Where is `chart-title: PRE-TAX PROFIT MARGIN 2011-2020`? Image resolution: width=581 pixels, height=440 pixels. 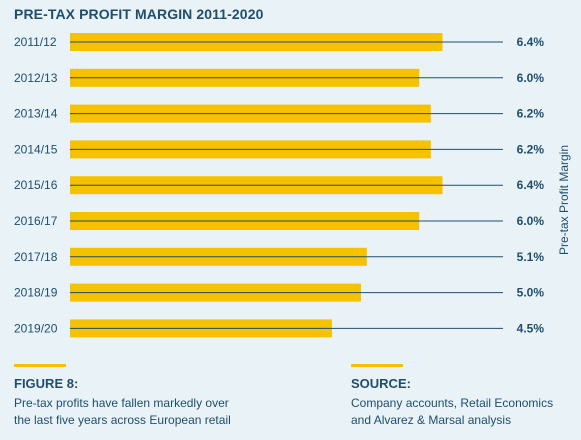 chart-title: PRE-TAX PROFIT MARGIN 2011-2020 is located at coordinates (139, 14).